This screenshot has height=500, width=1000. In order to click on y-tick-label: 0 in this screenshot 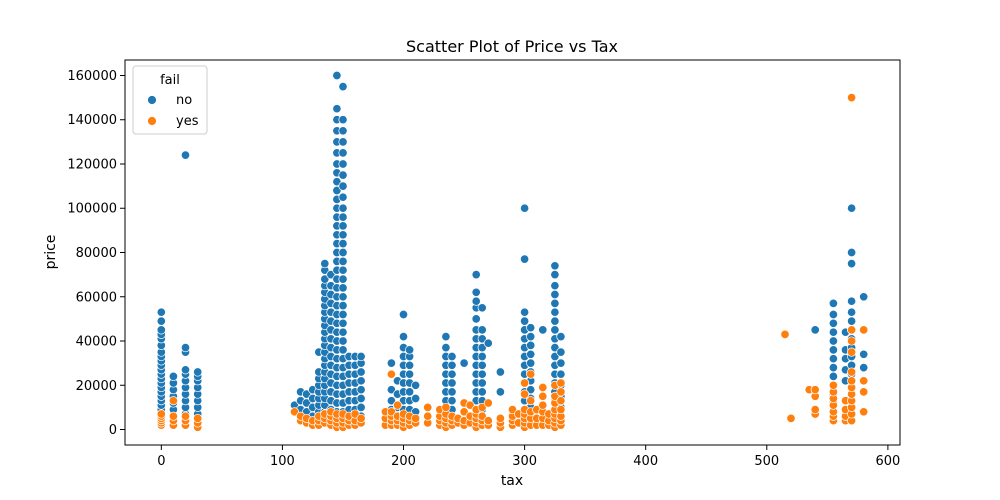, I will do `click(113, 430)`.